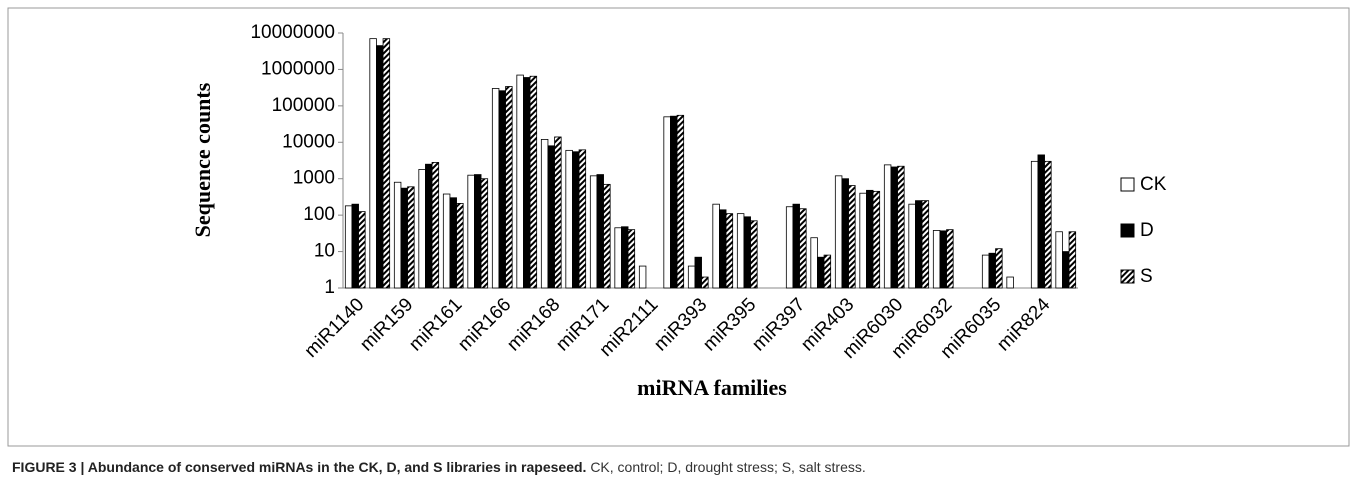 Image resolution: width=1357 pixels, height=490 pixels. Describe the element at coordinates (303, 105) in the screenshot. I see `y-tick-label: 100000` at that location.